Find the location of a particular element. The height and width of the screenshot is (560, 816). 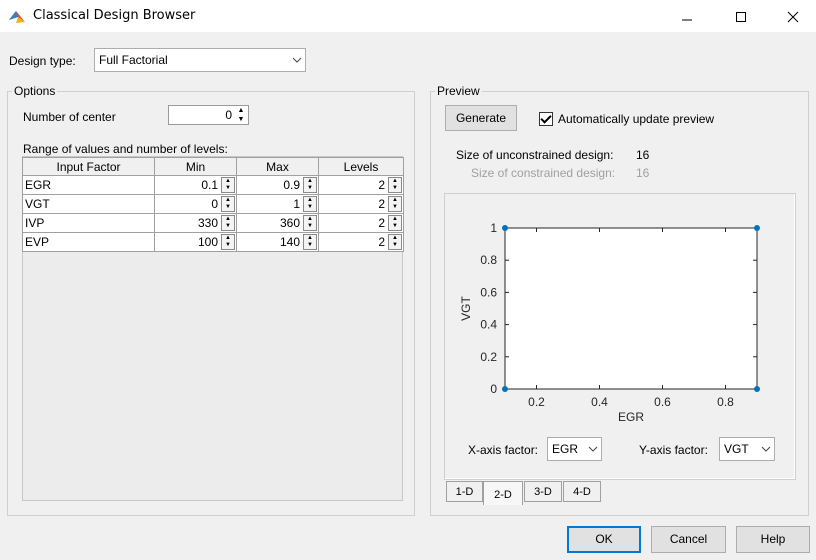

maximize-button is located at coordinates (741, 16).